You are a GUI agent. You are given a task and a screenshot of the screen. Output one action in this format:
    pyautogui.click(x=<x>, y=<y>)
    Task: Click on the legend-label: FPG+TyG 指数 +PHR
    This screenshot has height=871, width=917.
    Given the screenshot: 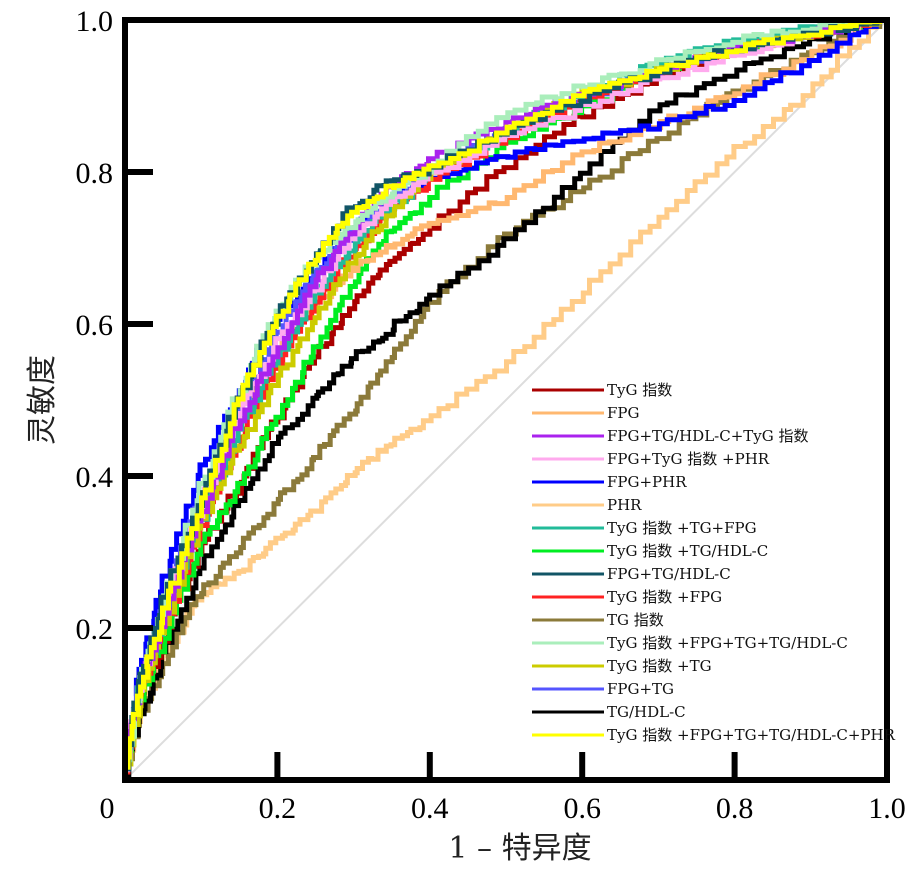 What is the action you would take?
    pyautogui.click(x=688, y=459)
    